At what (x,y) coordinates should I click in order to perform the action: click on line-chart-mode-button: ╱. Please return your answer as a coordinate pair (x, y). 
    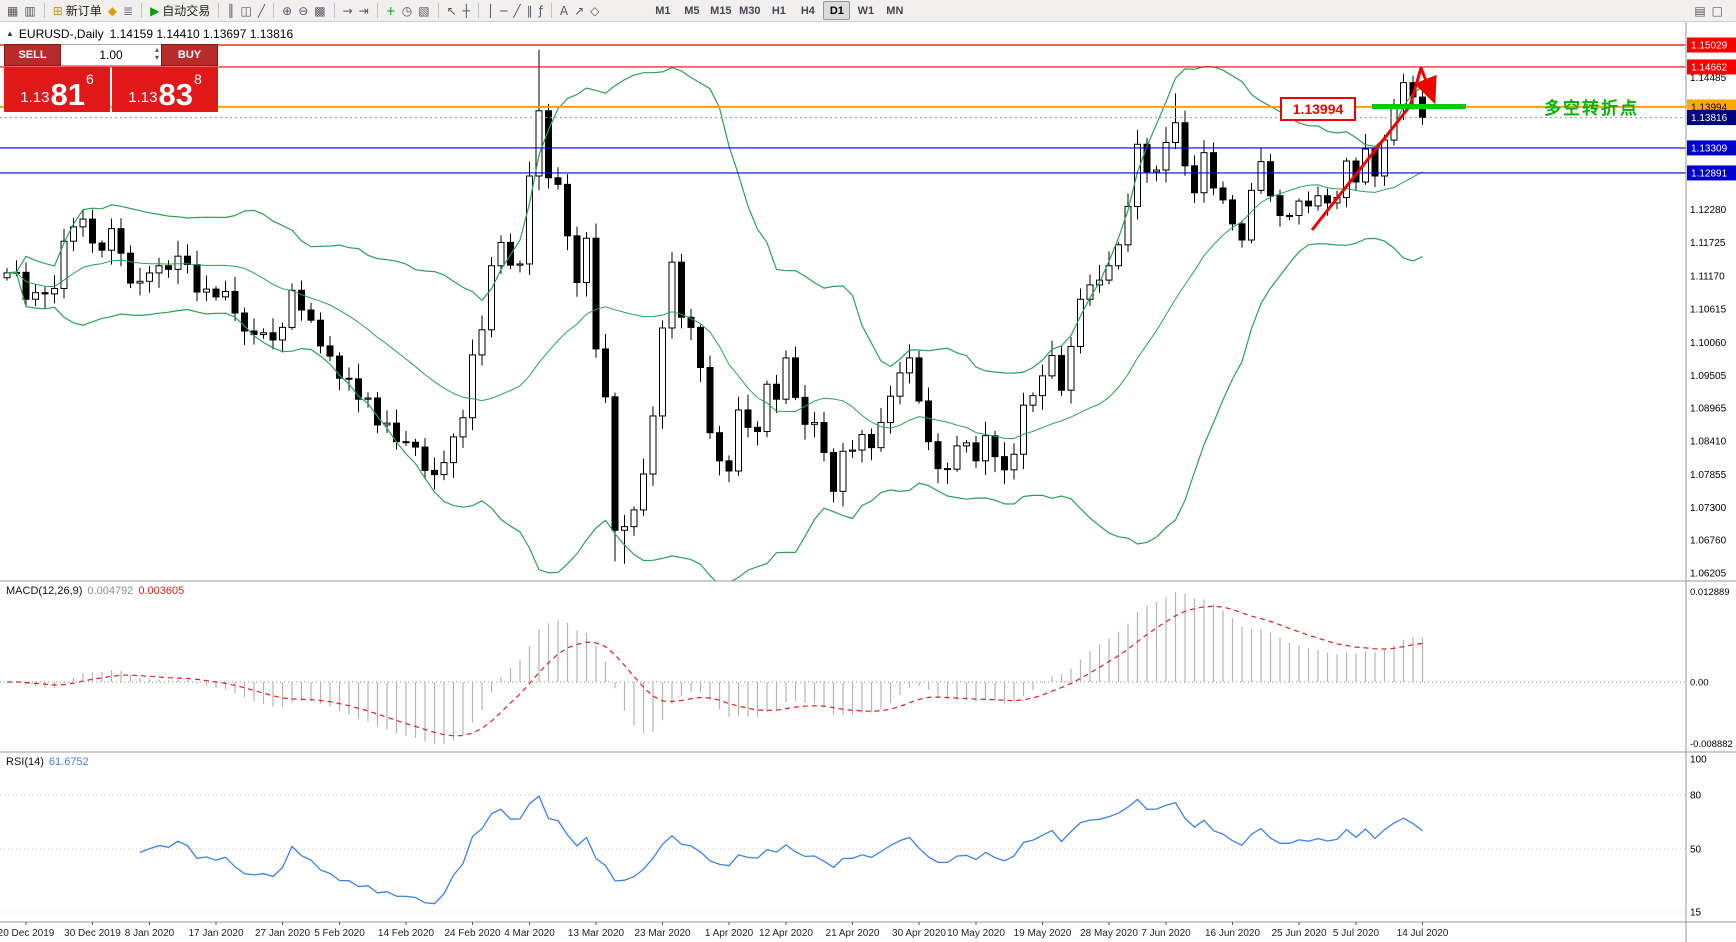
    Looking at the image, I should click on (261, 11).